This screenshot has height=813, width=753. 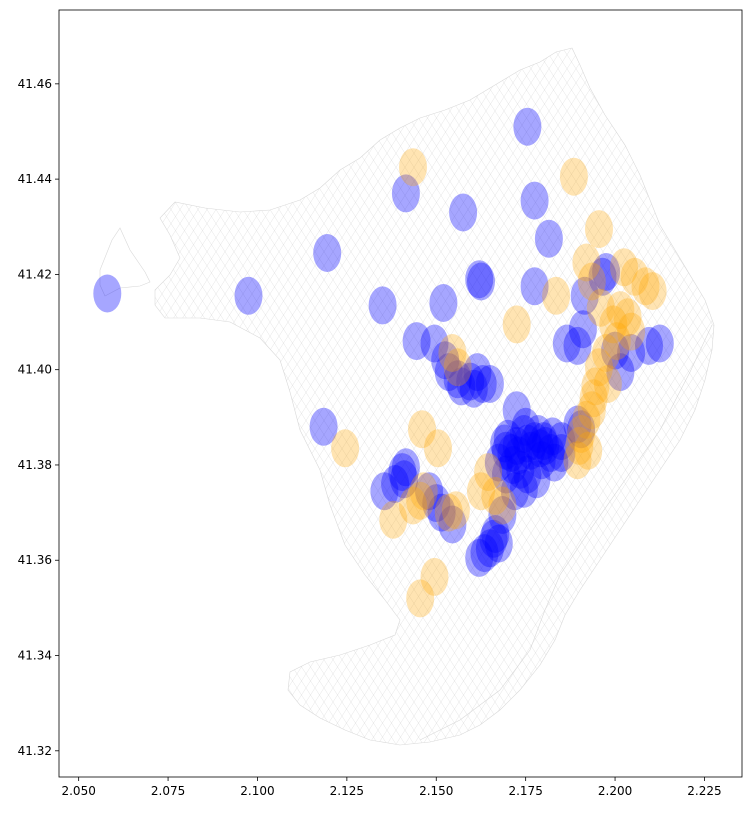 I want to click on x-axis: 2.050 2.075 2.100 2.125 2.150 2.175 2.200 2.225, so click(x=391, y=787).